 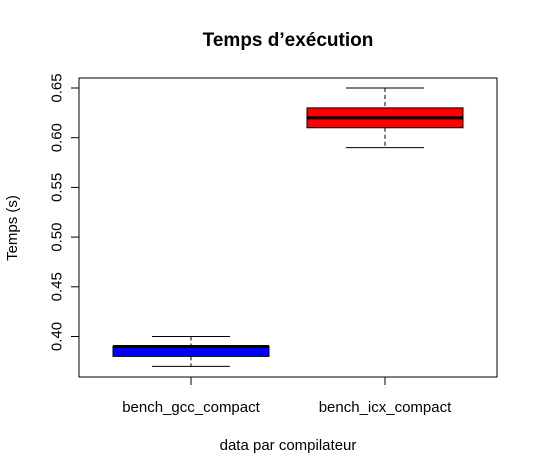 What do you see at coordinates (191, 352) in the screenshot?
I see `box-bench_gcc_compact` at bounding box center [191, 352].